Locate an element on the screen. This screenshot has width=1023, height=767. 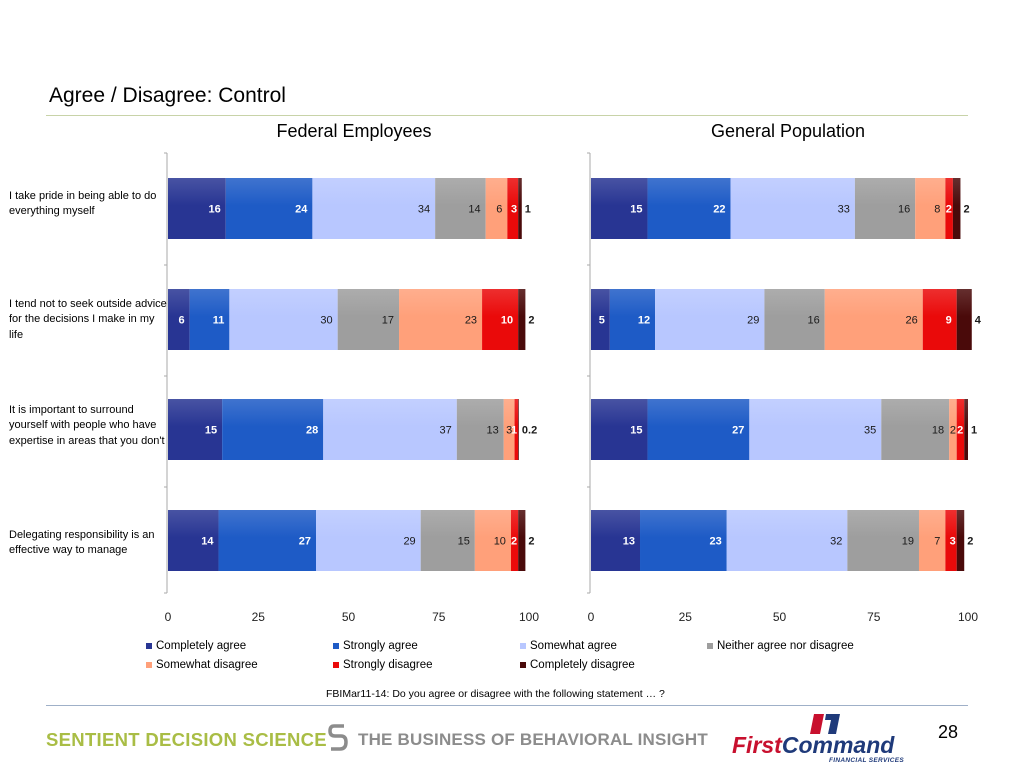
bar-segment-general-row2-somewhat-disagree is located at coordinates (873, 319).